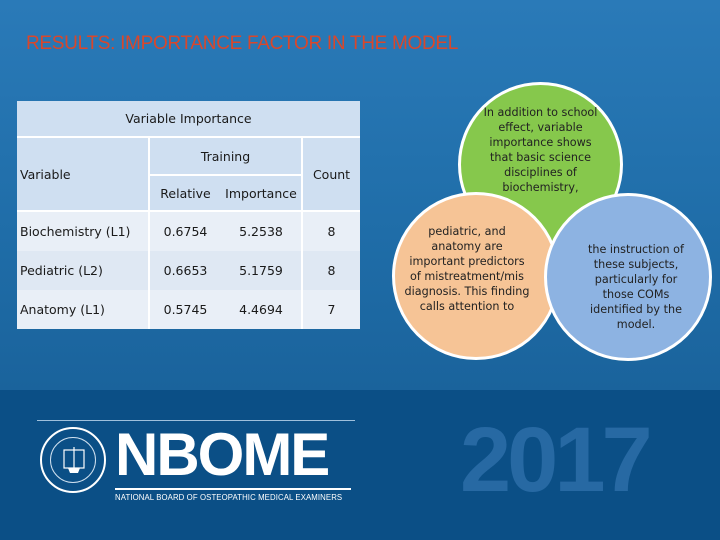 The image size is (720, 540). I want to click on nbome-seal-icon, so click(73, 460).